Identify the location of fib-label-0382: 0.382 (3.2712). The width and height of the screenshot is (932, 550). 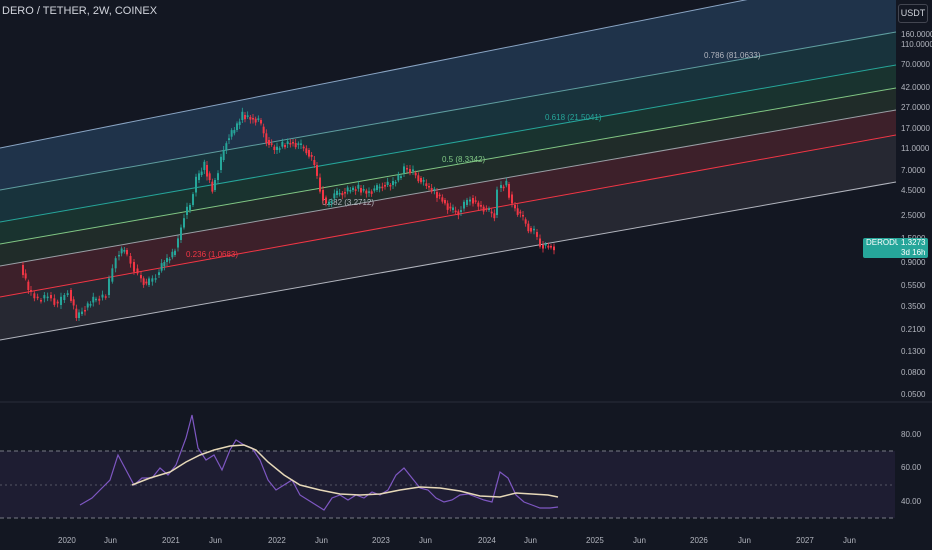
(348, 202).